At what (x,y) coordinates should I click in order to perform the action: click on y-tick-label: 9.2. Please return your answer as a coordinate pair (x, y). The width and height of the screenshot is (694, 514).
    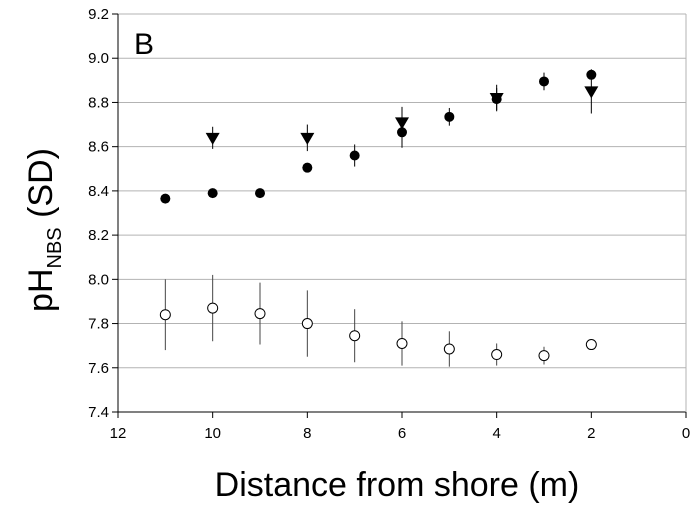
    Looking at the image, I should click on (98, 14).